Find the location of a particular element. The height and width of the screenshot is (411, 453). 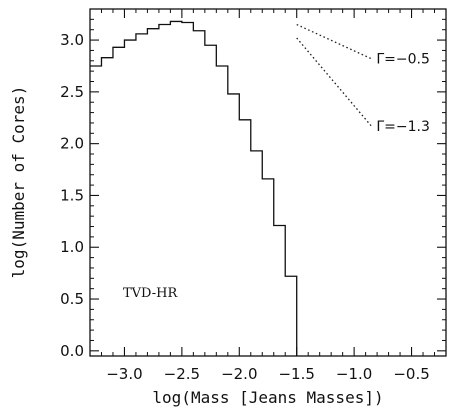

dataset-label: TVD-HR is located at coordinates (150, 293).